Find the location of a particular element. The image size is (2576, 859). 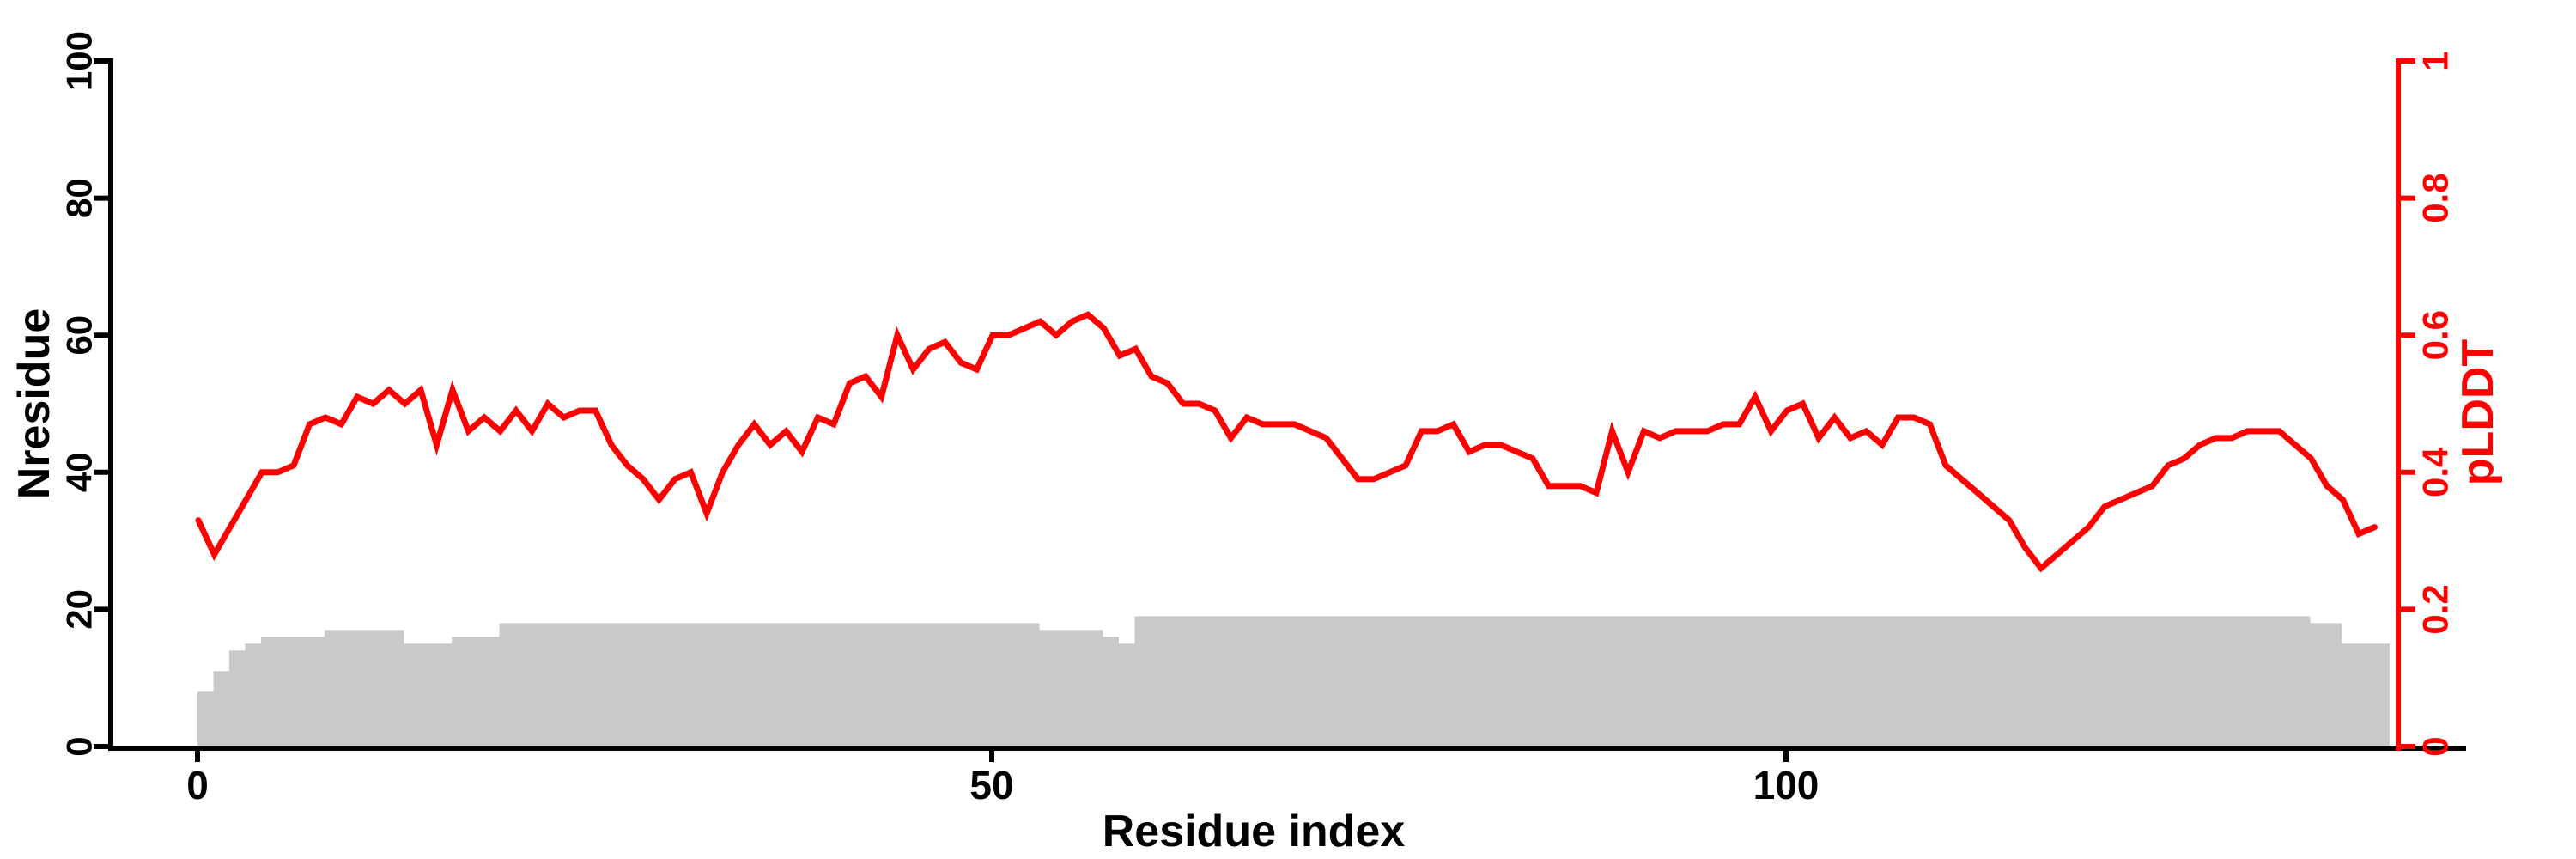

left-tick-label: 60 is located at coordinates (79, 336).